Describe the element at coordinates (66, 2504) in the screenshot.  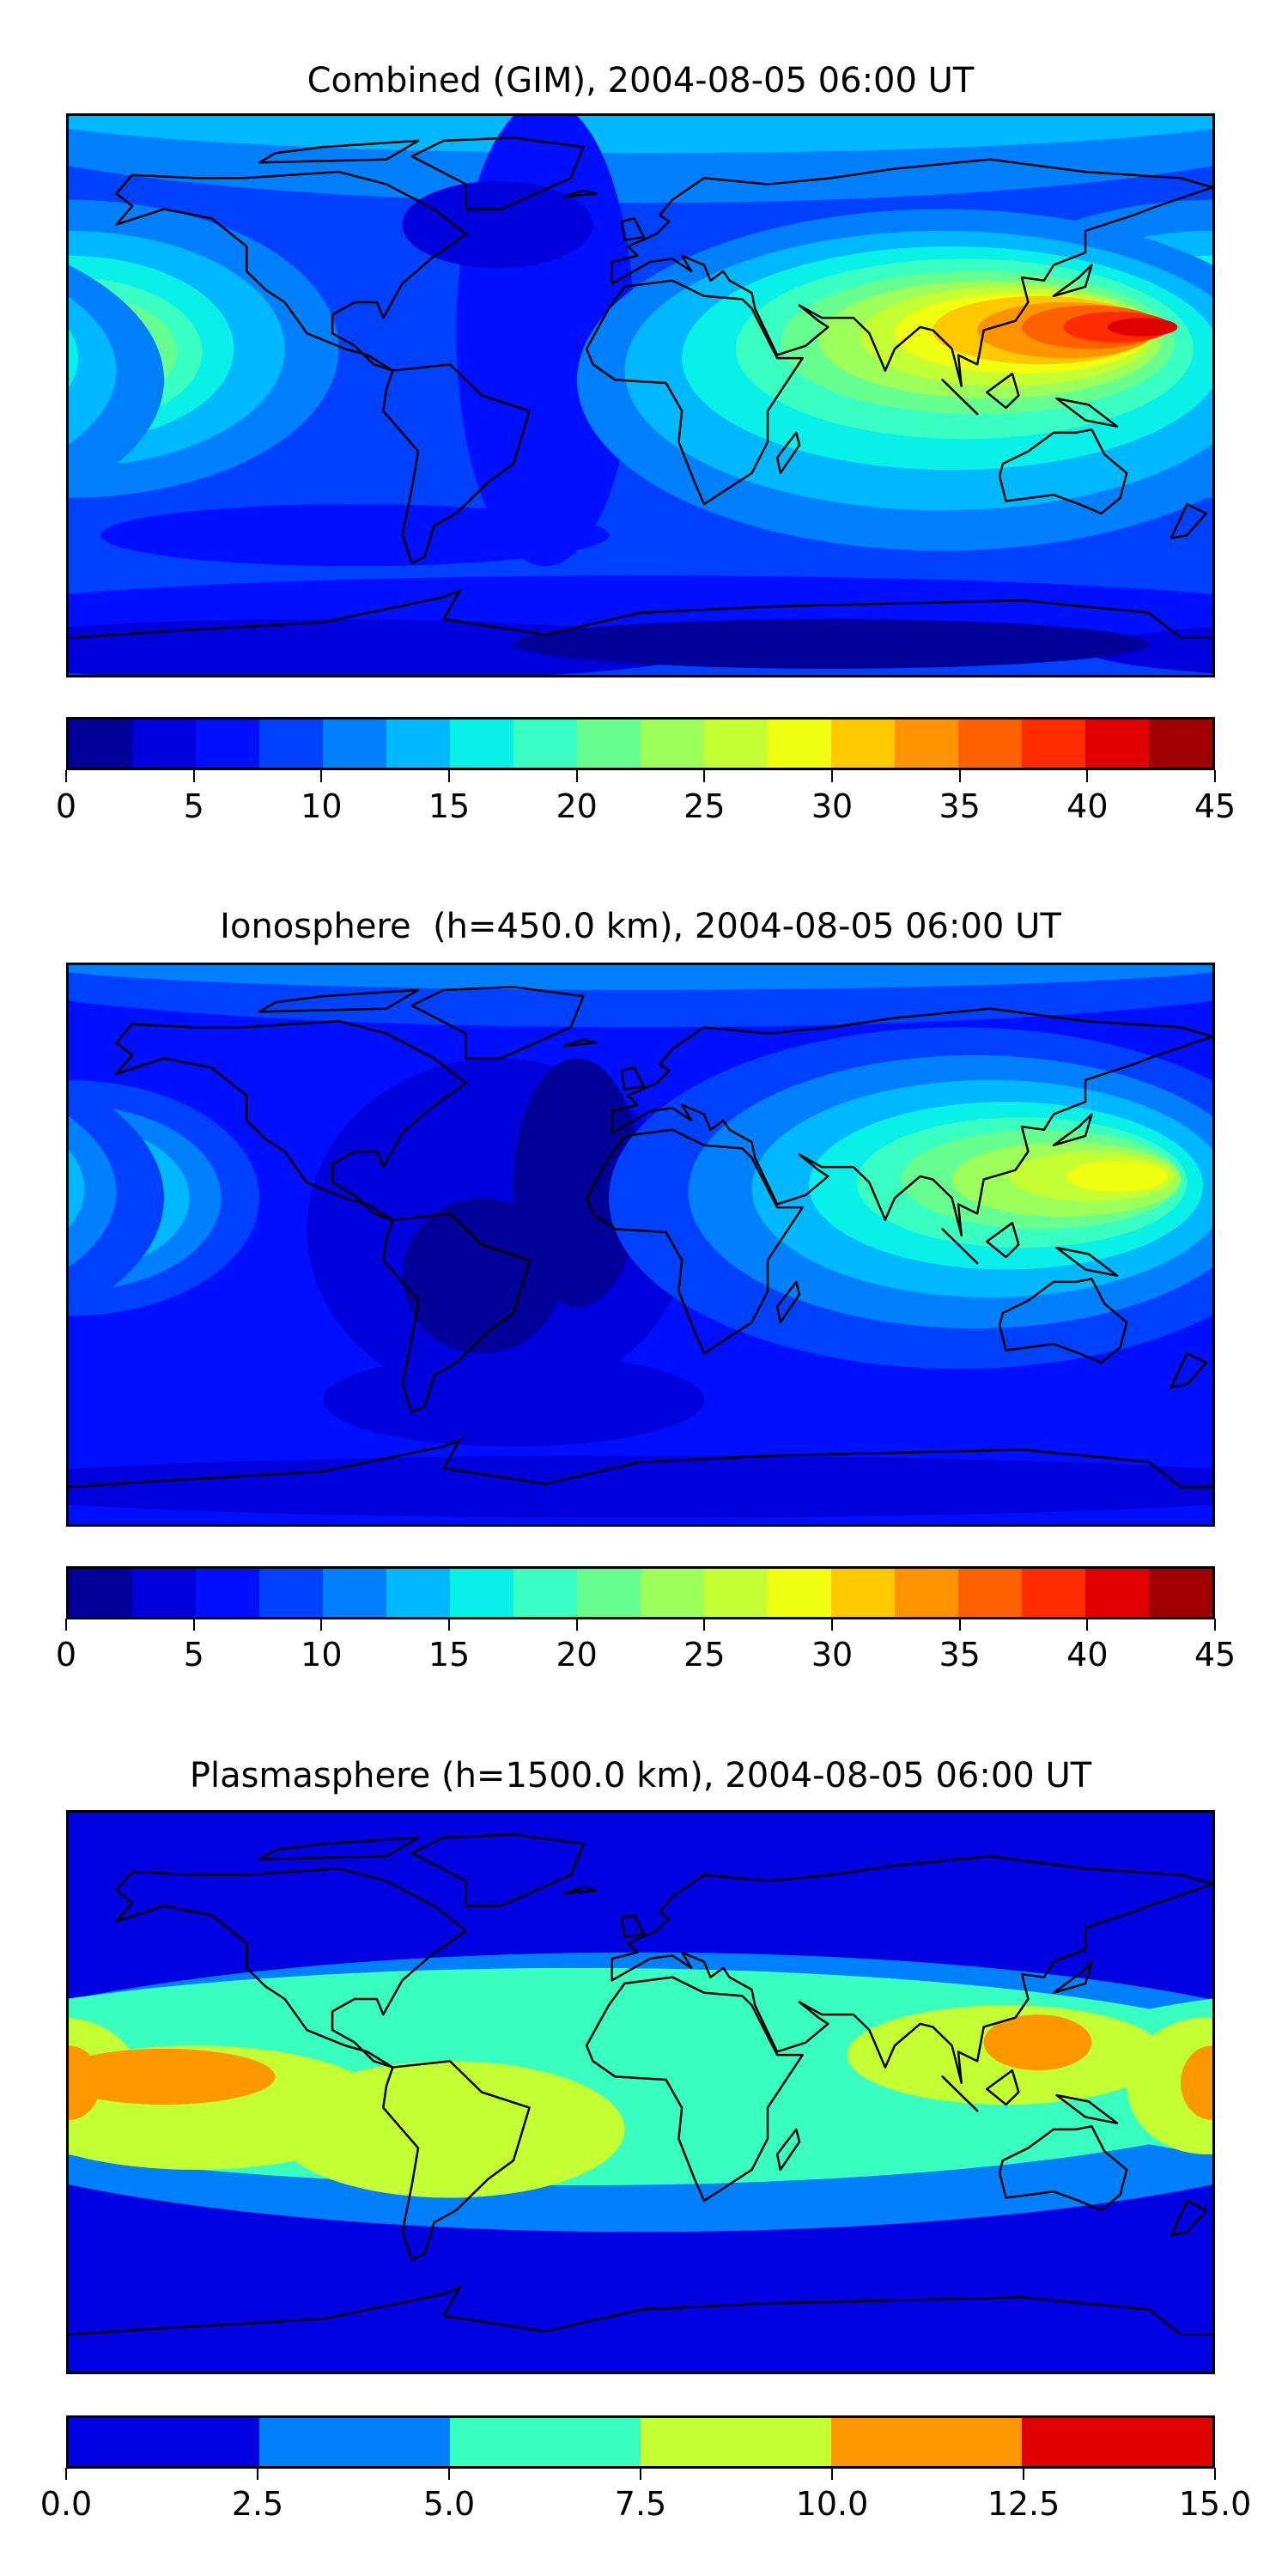
I see `colorbar-tick-label: 0.0` at that location.